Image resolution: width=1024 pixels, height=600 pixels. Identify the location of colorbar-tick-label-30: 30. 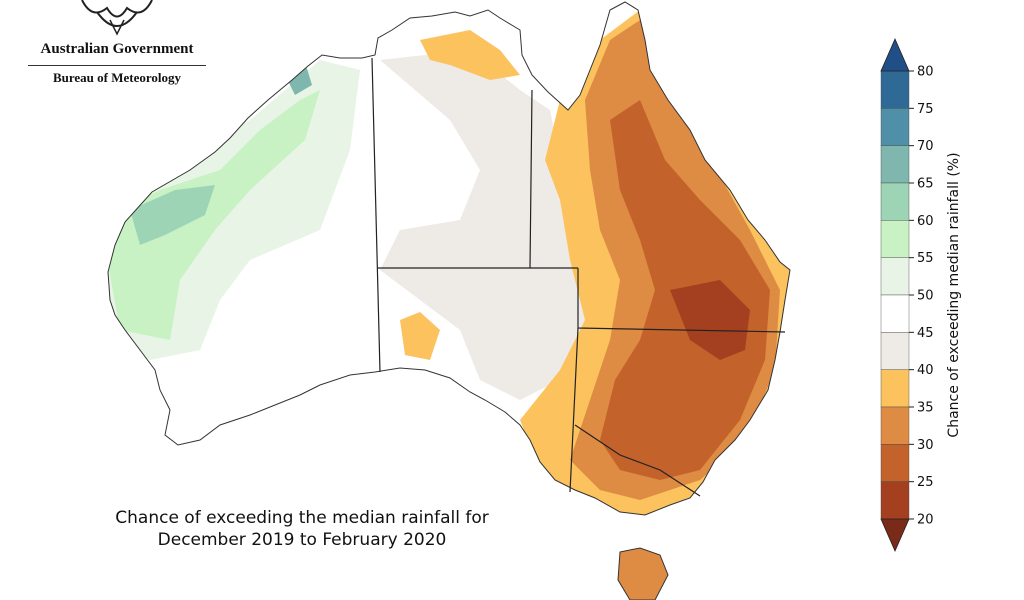
(925, 445).